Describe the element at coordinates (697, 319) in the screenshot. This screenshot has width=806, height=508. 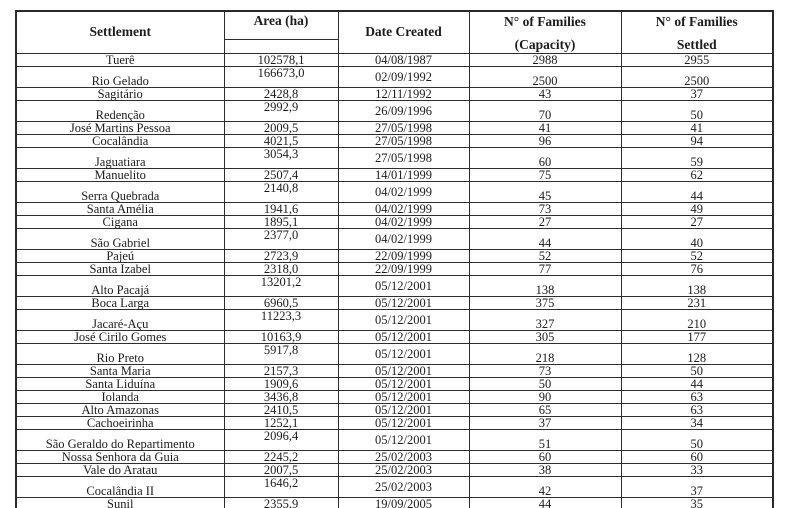
I see `families-settled-cell: 210` at that location.